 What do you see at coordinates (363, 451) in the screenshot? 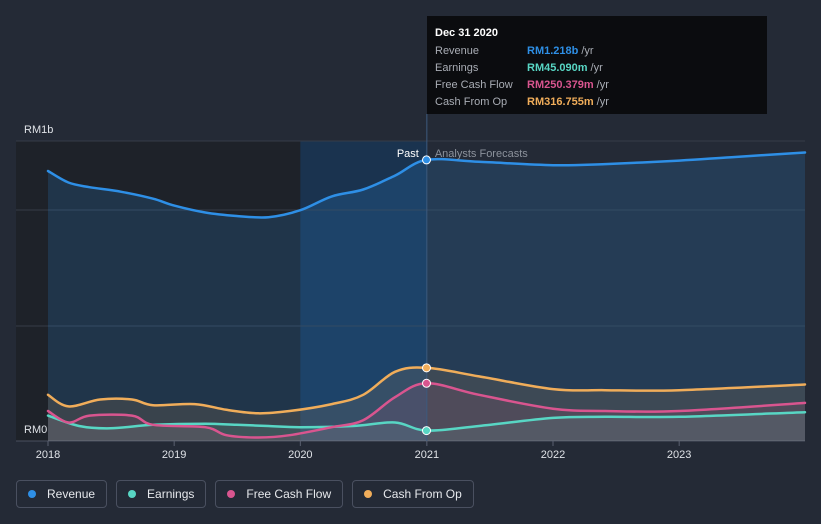
I see `x-axis-ticks: 2018 2019 2020 2021 2022 2023` at bounding box center [363, 451].